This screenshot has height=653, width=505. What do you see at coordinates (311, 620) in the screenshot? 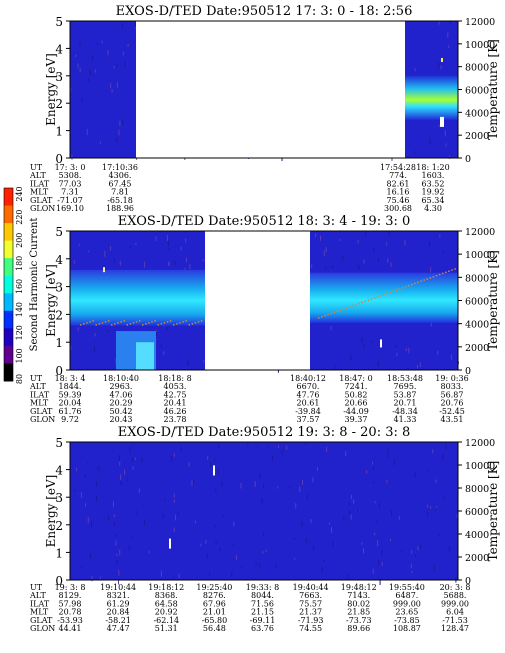
I see `ephemeris-value: -71.93` at bounding box center [311, 620].